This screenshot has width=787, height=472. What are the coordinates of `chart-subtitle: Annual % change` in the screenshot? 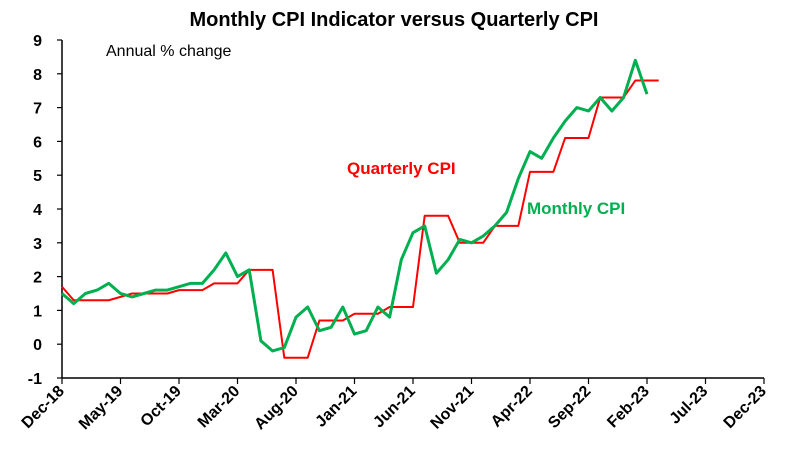 It's located at (169, 51).